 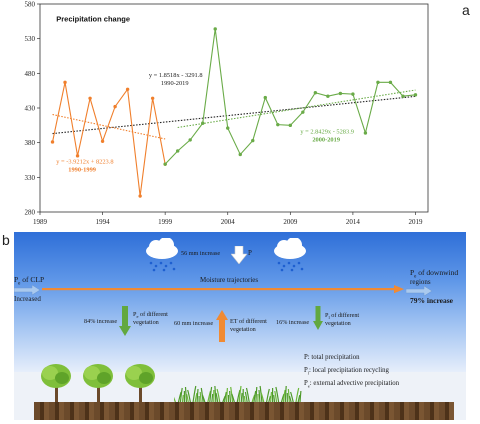 What do you see at coordinates (201, 253) in the screenshot?
I see `precip-increase-label: 56 mm increase` at bounding box center [201, 253].